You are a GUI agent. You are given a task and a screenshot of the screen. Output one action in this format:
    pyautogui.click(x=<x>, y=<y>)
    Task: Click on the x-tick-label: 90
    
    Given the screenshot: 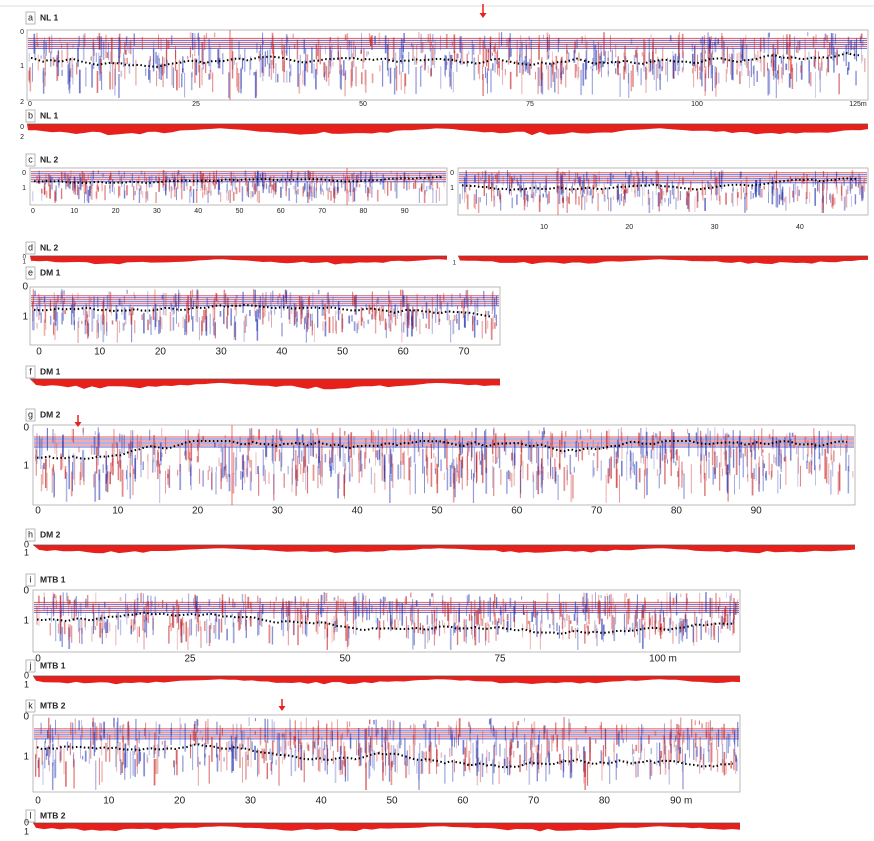 What is the action you would take?
    pyautogui.click(x=405, y=211)
    